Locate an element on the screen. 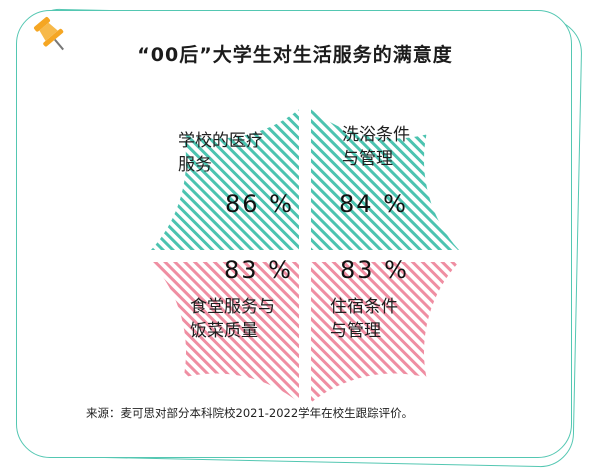 Image resolution: width=590 pixels, height=469 pixels. petal-label-4: 住宿条件与管理 is located at coordinates (364, 319).